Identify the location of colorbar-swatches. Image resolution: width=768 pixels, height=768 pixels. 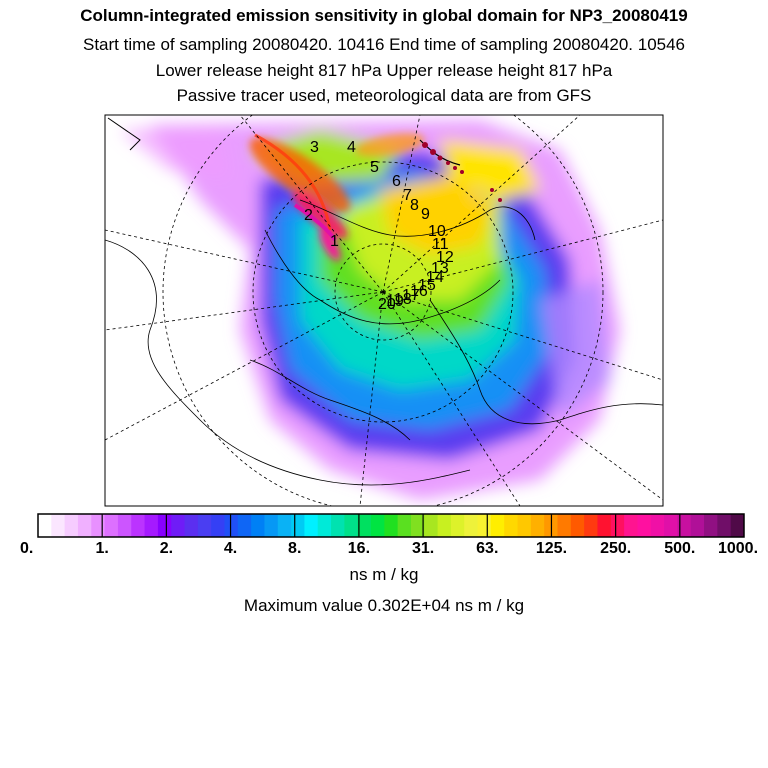
(391, 525).